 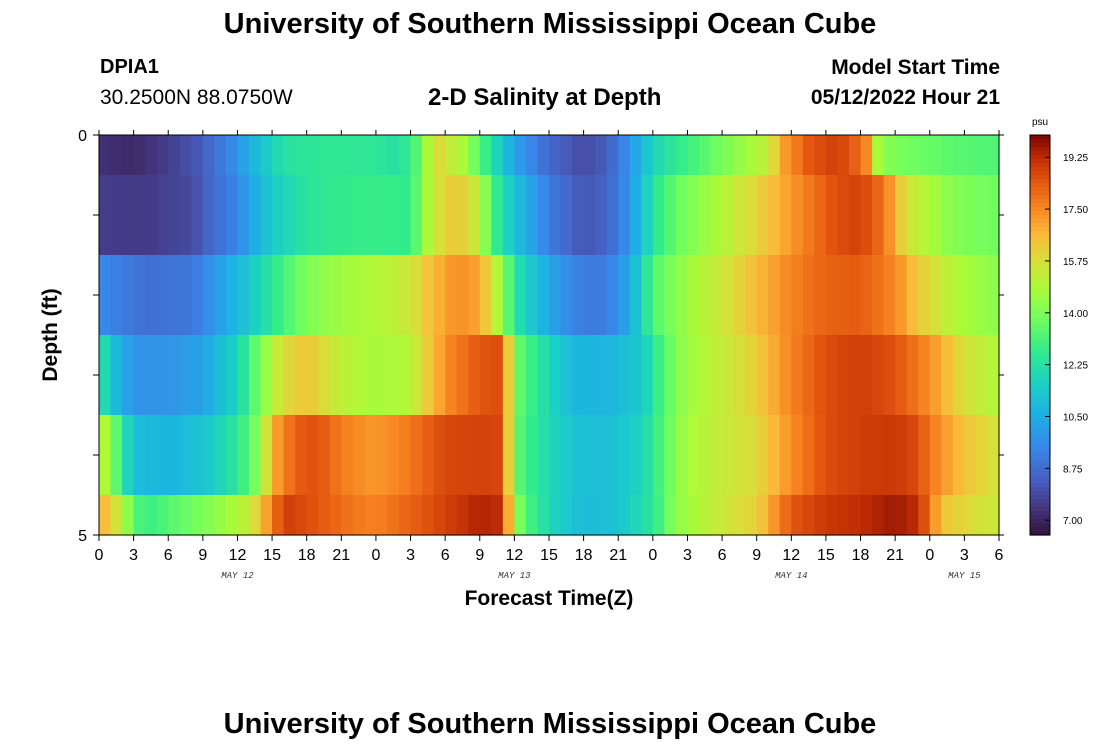 What do you see at coordinates (584, 555) in the screenshot?
I see `x-tick-label: 18` at bounding box center [584, 555].